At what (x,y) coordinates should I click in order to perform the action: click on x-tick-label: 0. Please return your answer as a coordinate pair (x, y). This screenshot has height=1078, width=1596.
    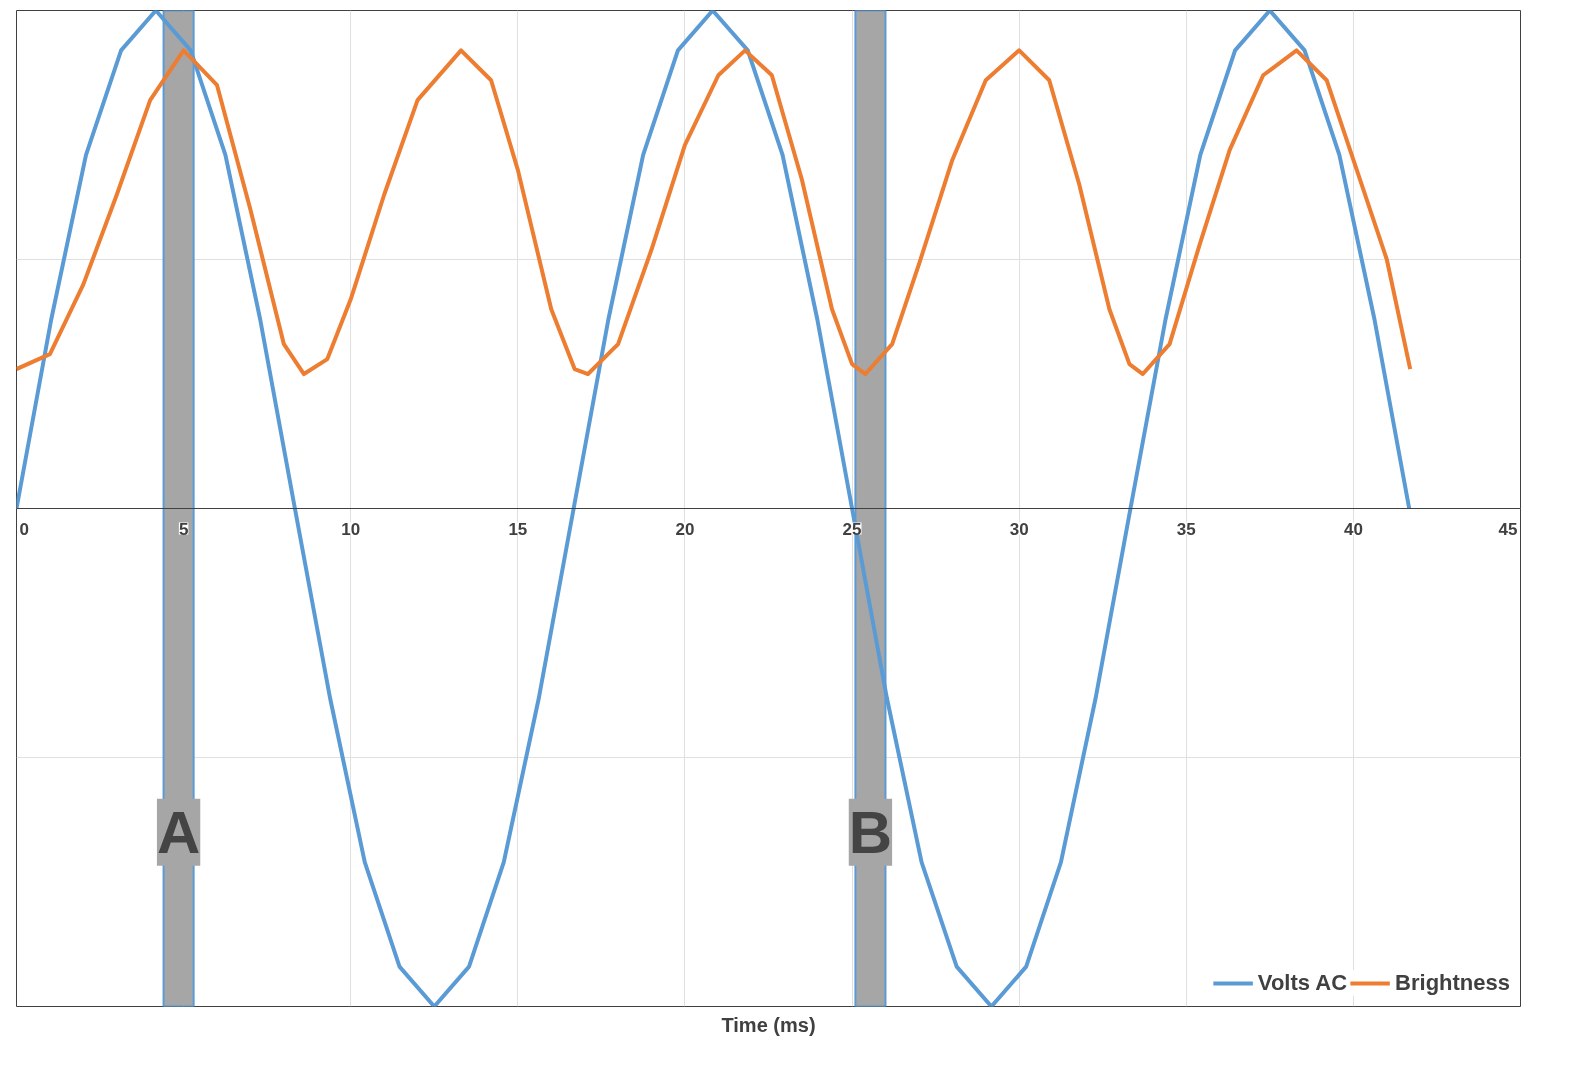
    Looking at the image, I should click on (24, 529).